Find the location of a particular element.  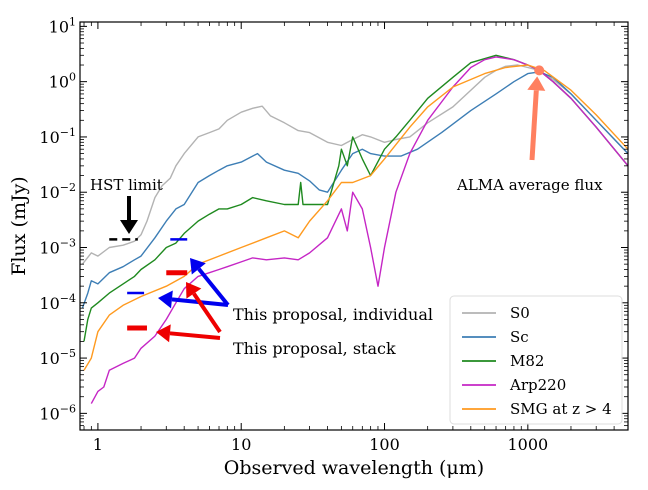

legend: S0 Sc M82 Arp220 SMG at z > 4 is located at coordinates (536, 360).